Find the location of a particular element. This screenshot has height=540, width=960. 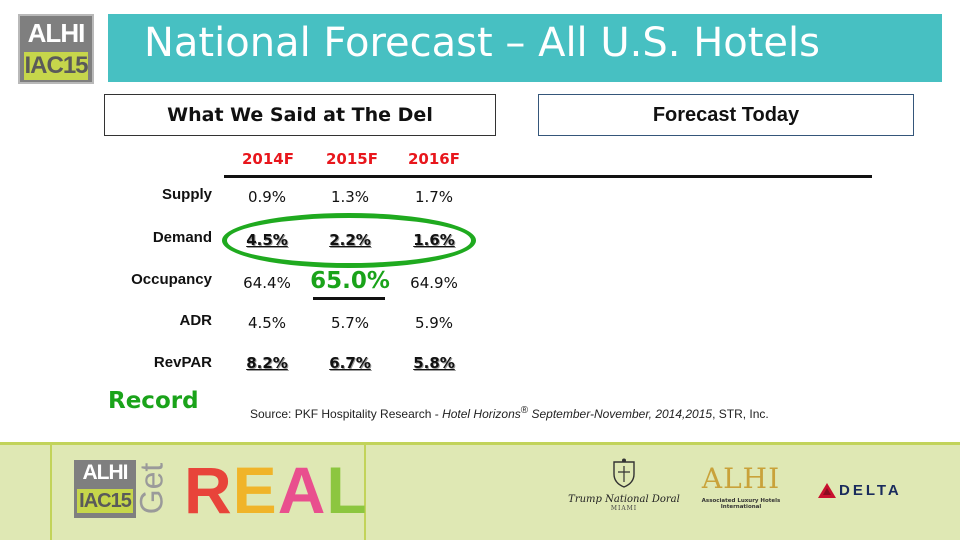

row-label-revpar: RevPAR is located at coordinates (182, 362).